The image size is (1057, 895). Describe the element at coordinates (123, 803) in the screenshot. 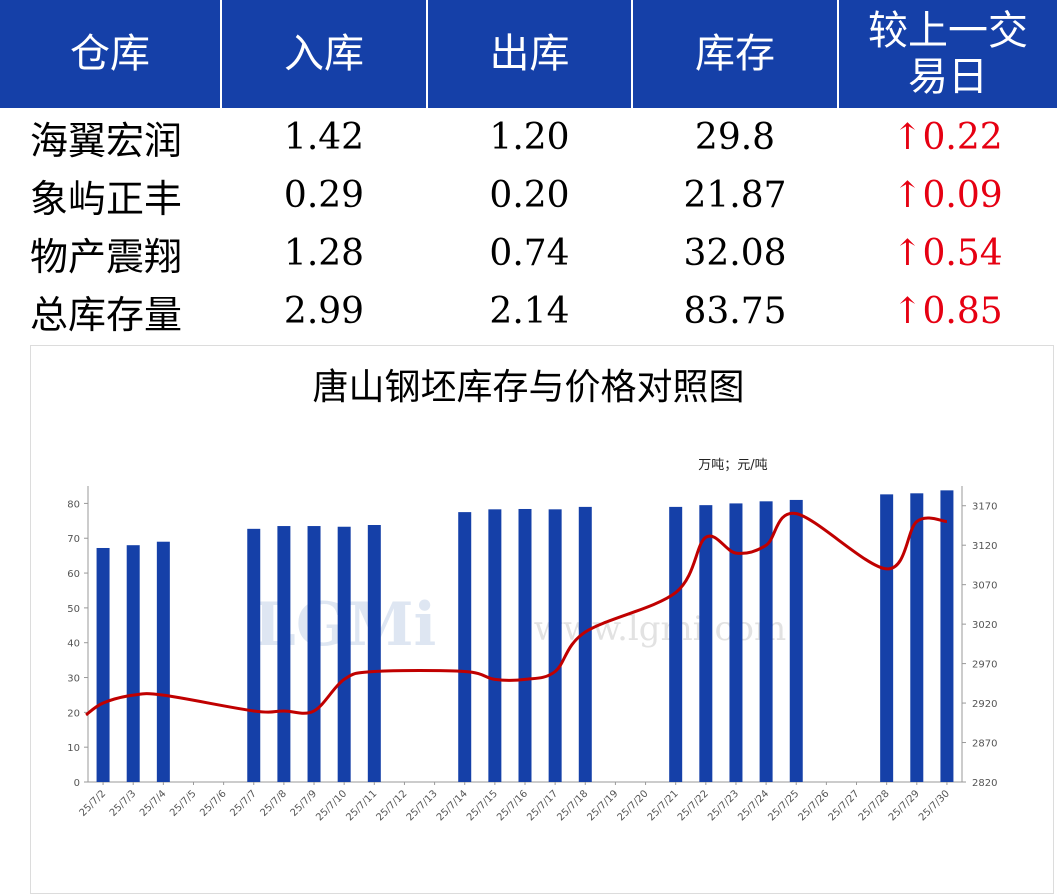

I see `x-tick-label: 25/7/3` at that location.